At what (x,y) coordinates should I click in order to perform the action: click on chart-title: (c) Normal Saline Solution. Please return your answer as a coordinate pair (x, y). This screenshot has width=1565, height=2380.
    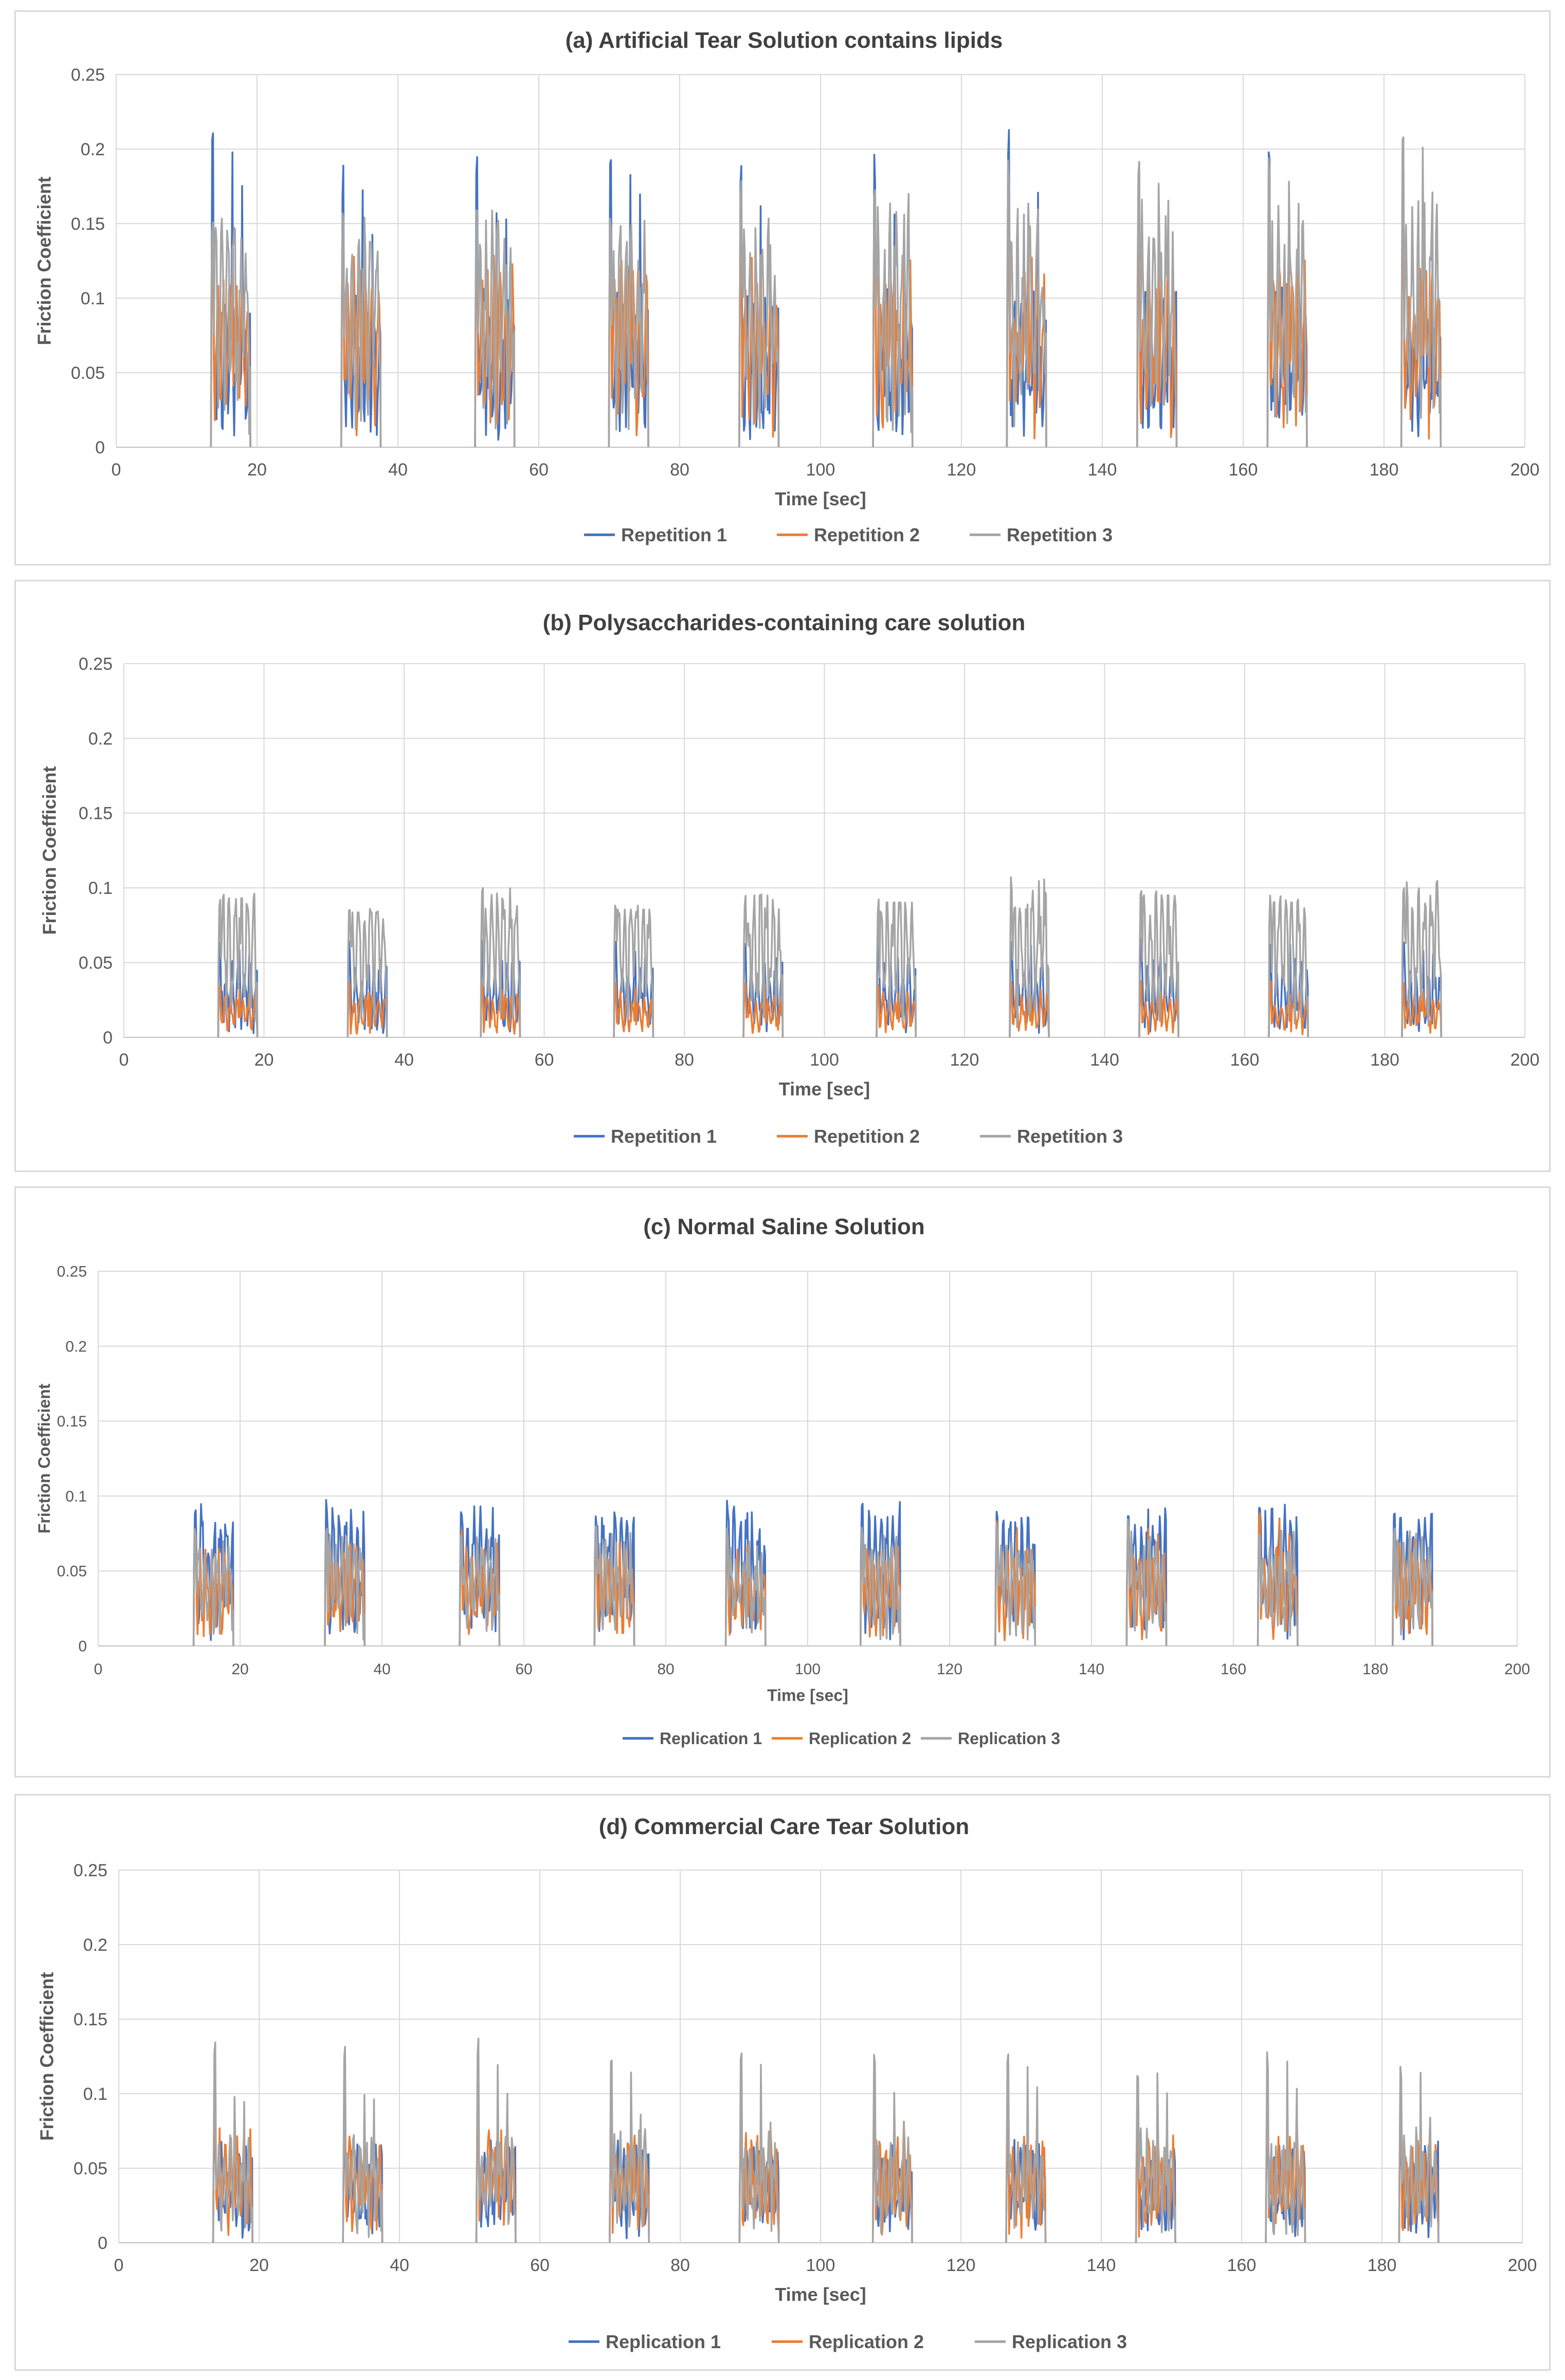
    Looking at the image, I should click on (784, 1226).